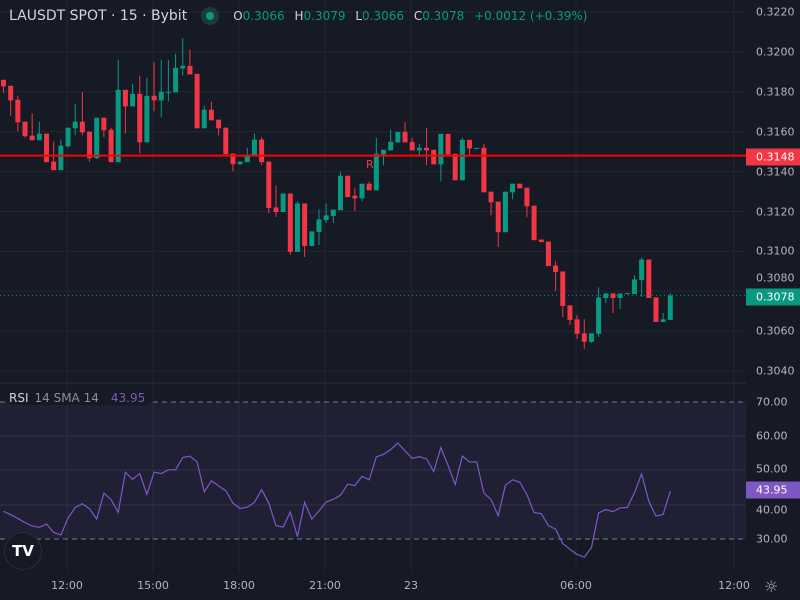 The image size is (800, 600). Describe the element at coordinates (67, 585) in the screenshot. I see `time-label: 12:00` at that location.